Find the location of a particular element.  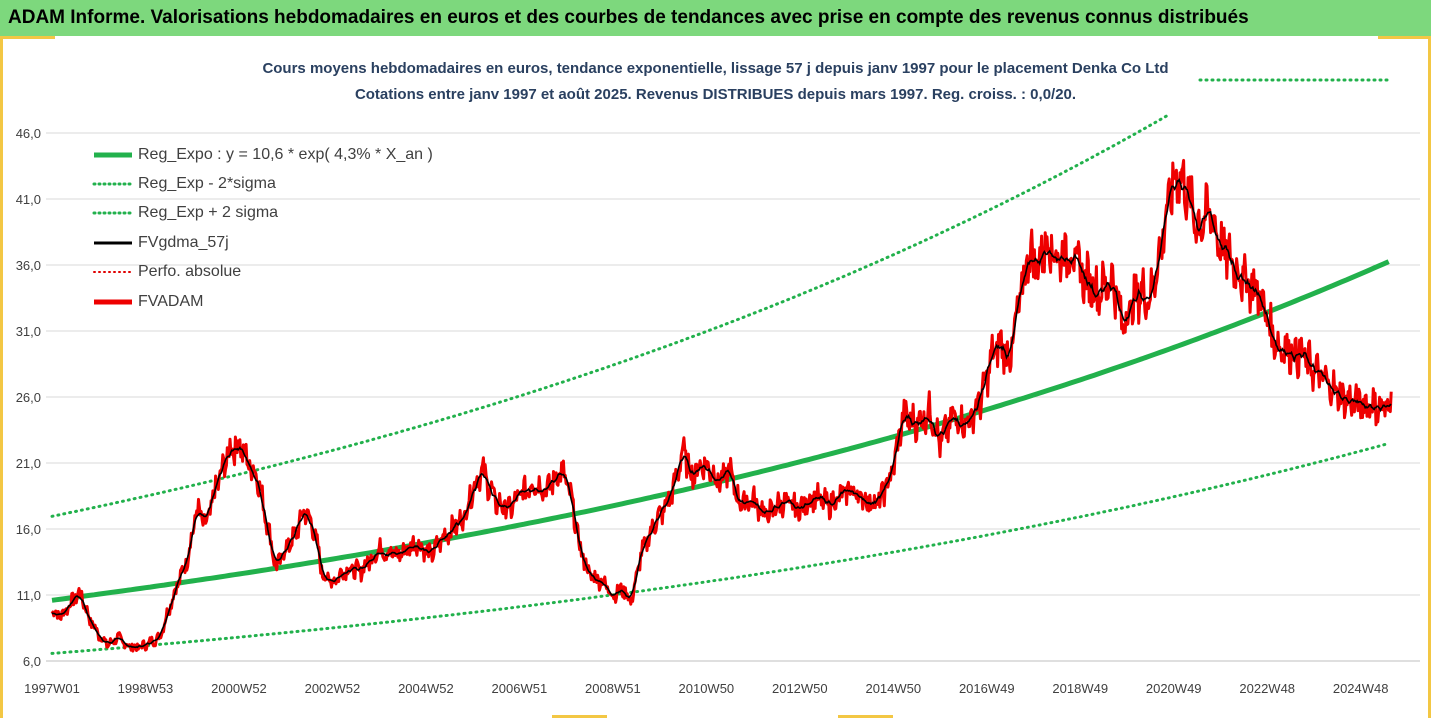

y-tick-label: 41,0 is located at coordinates (28, 199).